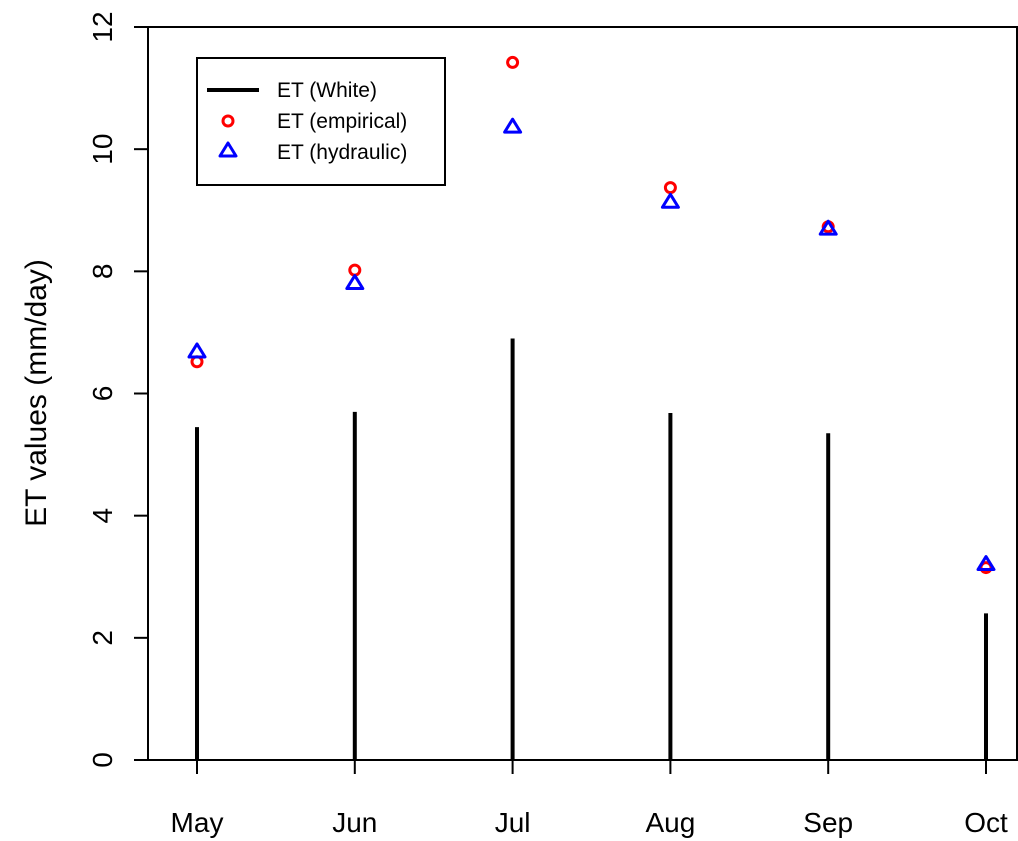 The image size is (1018, 841). I want to click on et-empirical-point-jun, so click(355, 270).